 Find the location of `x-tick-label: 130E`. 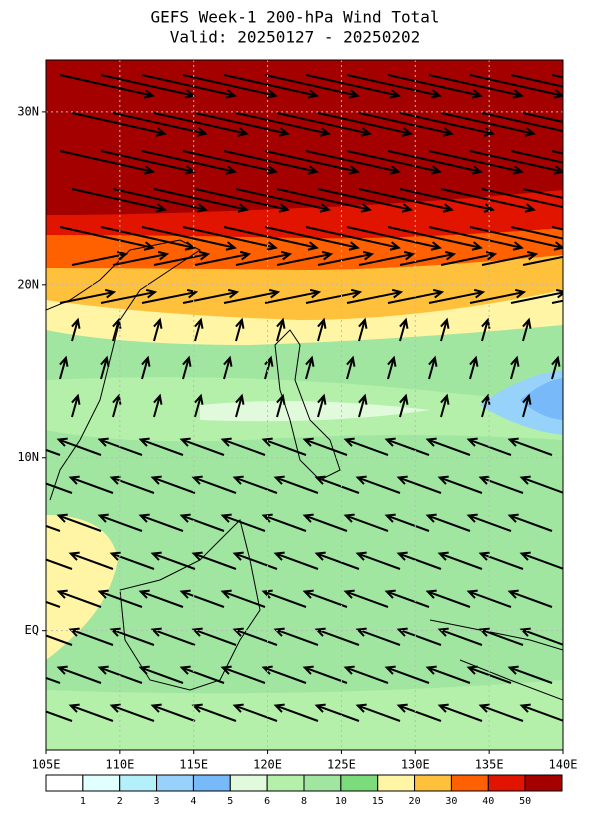

x-tick-label: 130E is located at coordinates (415, 765).